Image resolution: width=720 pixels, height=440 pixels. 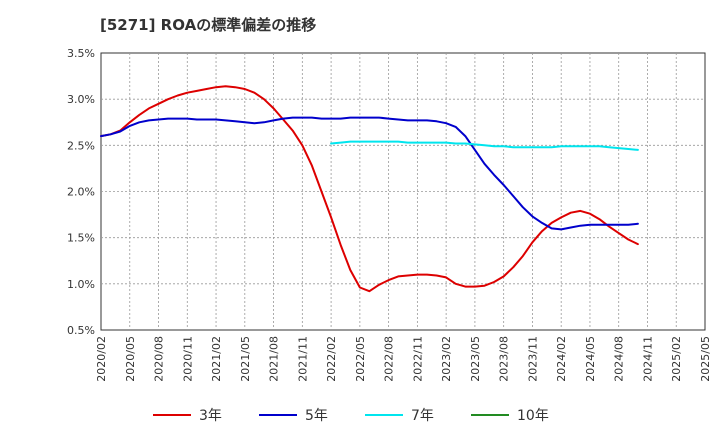 I want to click on x-tick-label: 2023/08, so click(x=504, y=359).